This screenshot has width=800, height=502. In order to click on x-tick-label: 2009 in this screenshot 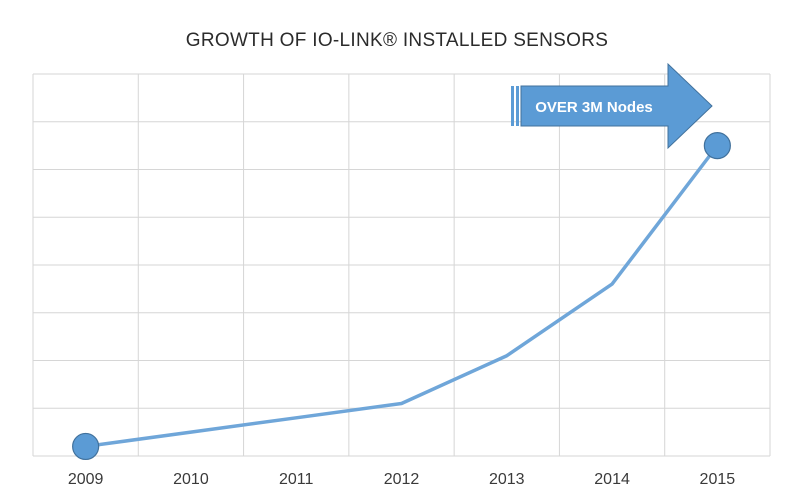, I will do `click(86, 479)`.